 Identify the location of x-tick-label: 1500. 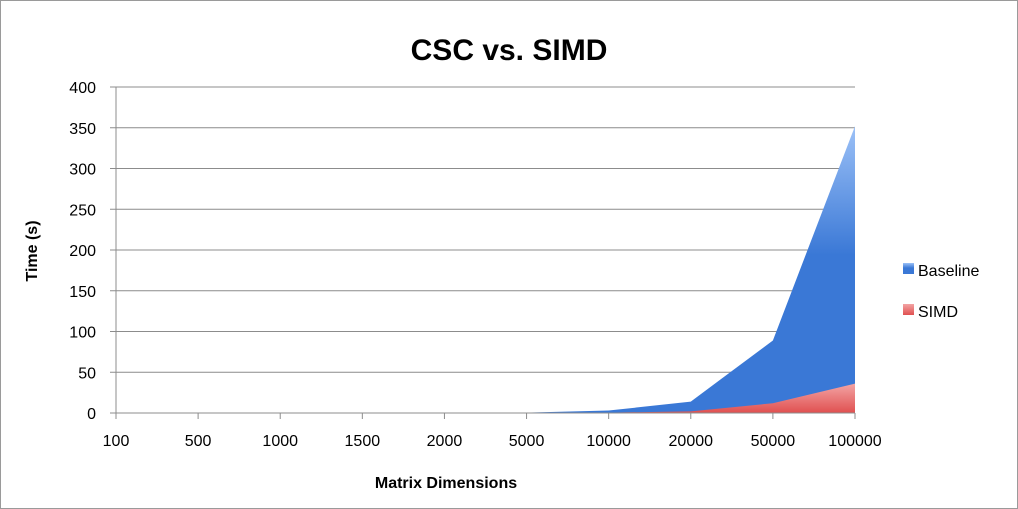
(363, 441).